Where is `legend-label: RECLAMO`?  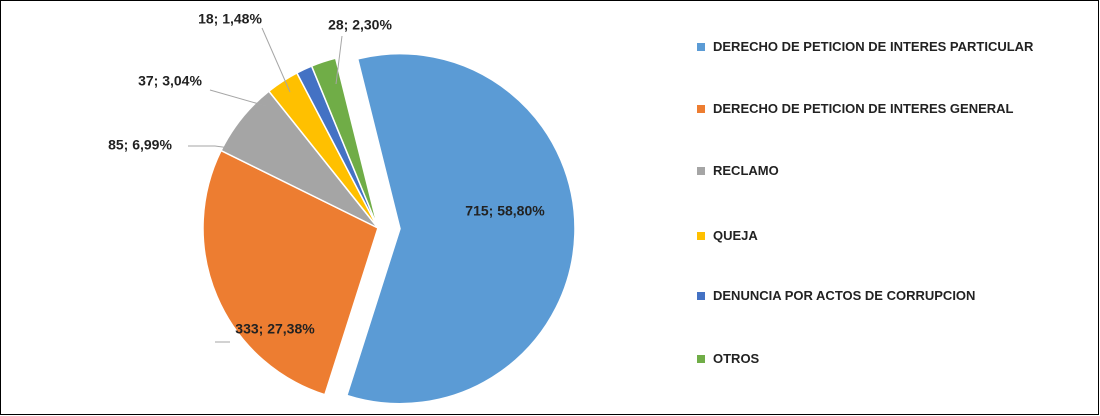 legend-label: RECLAMO is located at coordinates (746, 170).